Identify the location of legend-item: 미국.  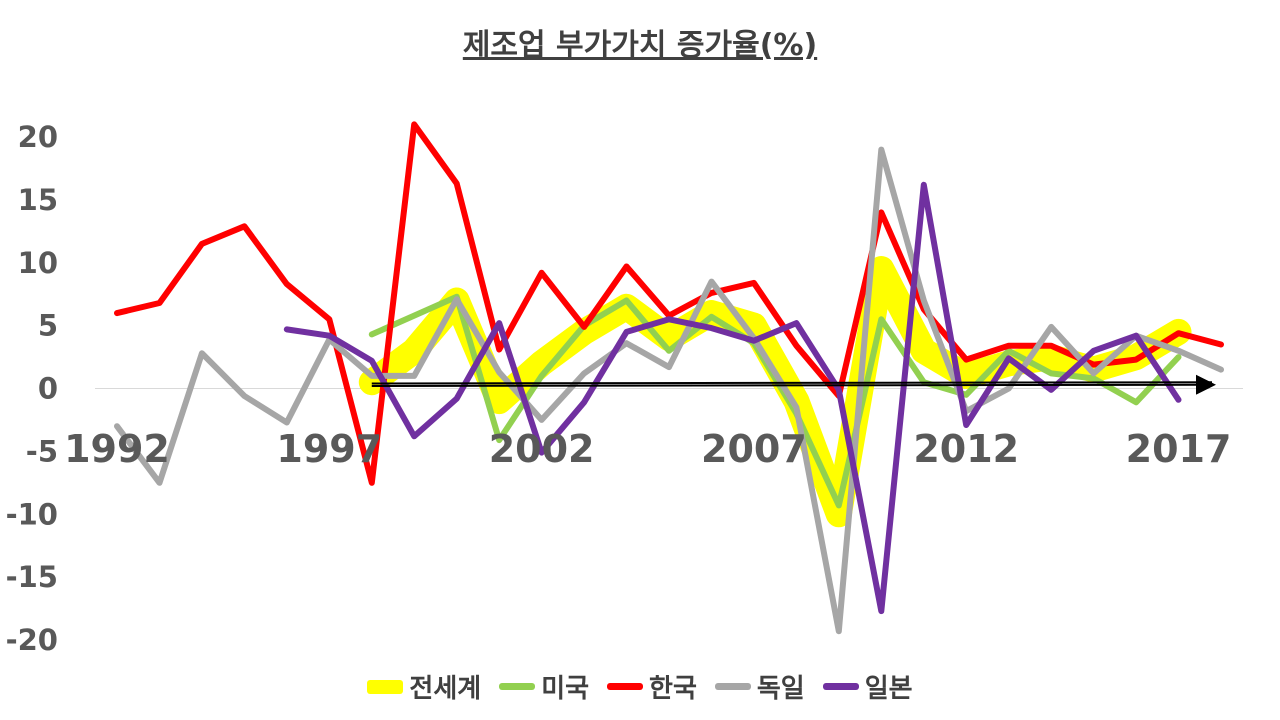
(544, 686).